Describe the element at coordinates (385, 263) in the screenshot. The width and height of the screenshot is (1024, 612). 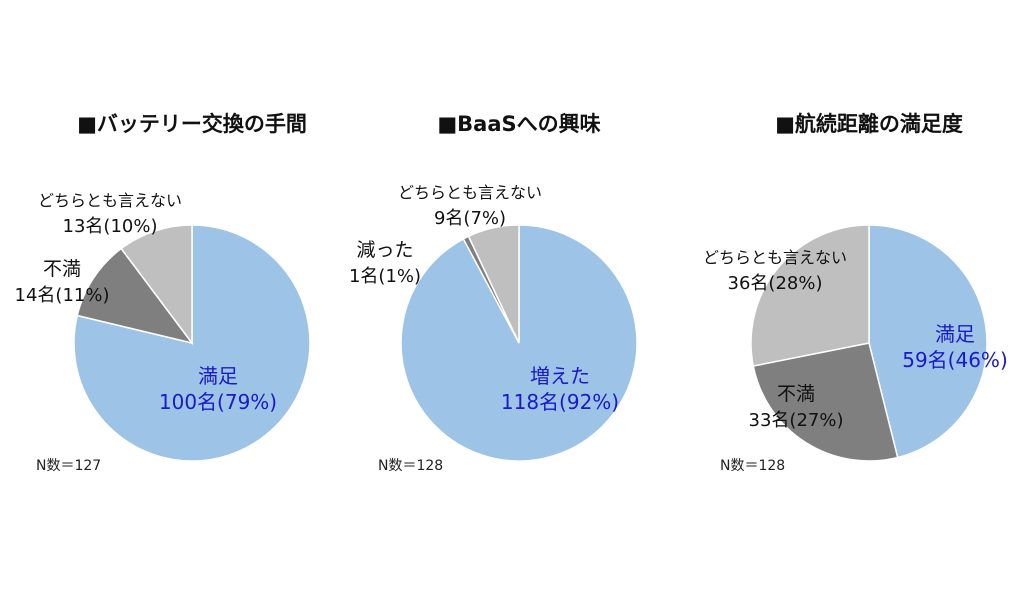
I see `slice-data-label: 減った 1名(1%)` at that location.